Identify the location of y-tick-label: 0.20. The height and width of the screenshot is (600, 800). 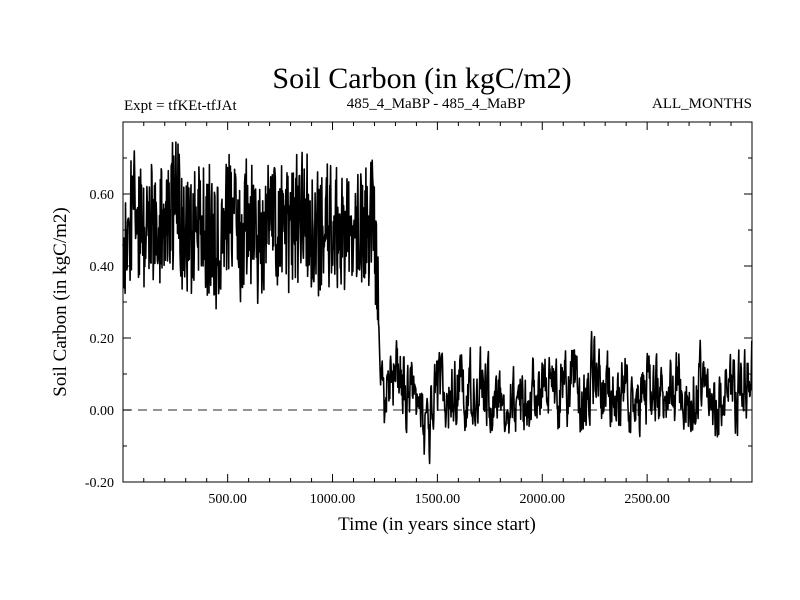
(102, 339).